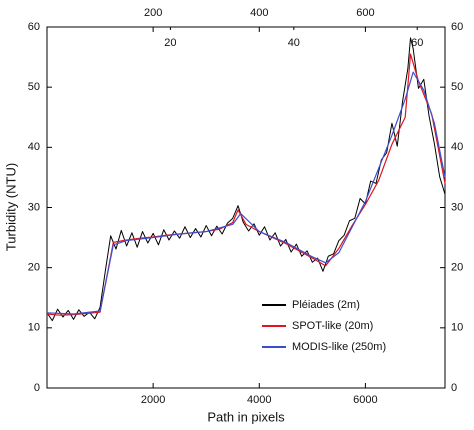  I want to click on legend-label: Pléiades (2m), so click(326, 305).